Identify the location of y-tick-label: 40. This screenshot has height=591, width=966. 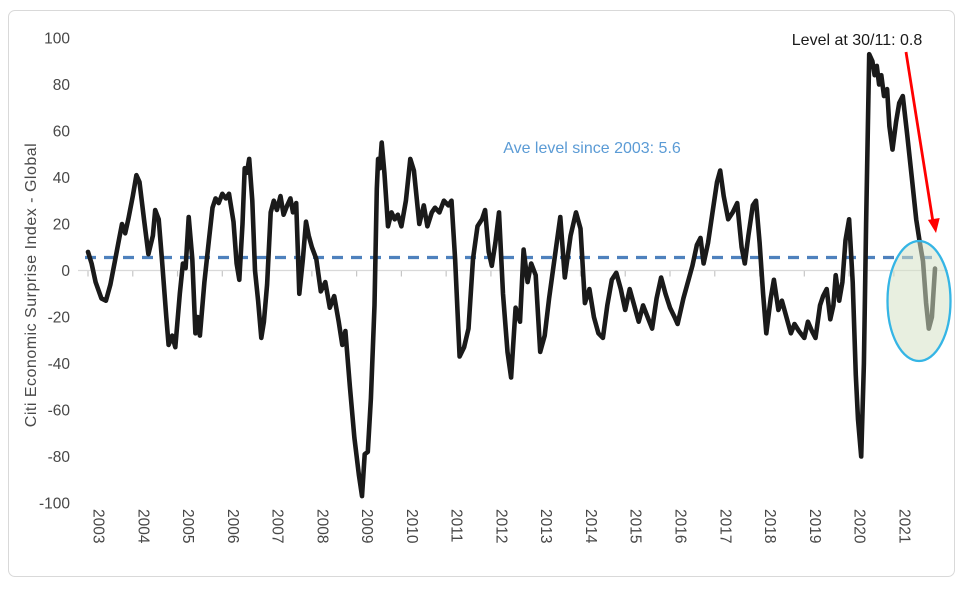
(62, 178).